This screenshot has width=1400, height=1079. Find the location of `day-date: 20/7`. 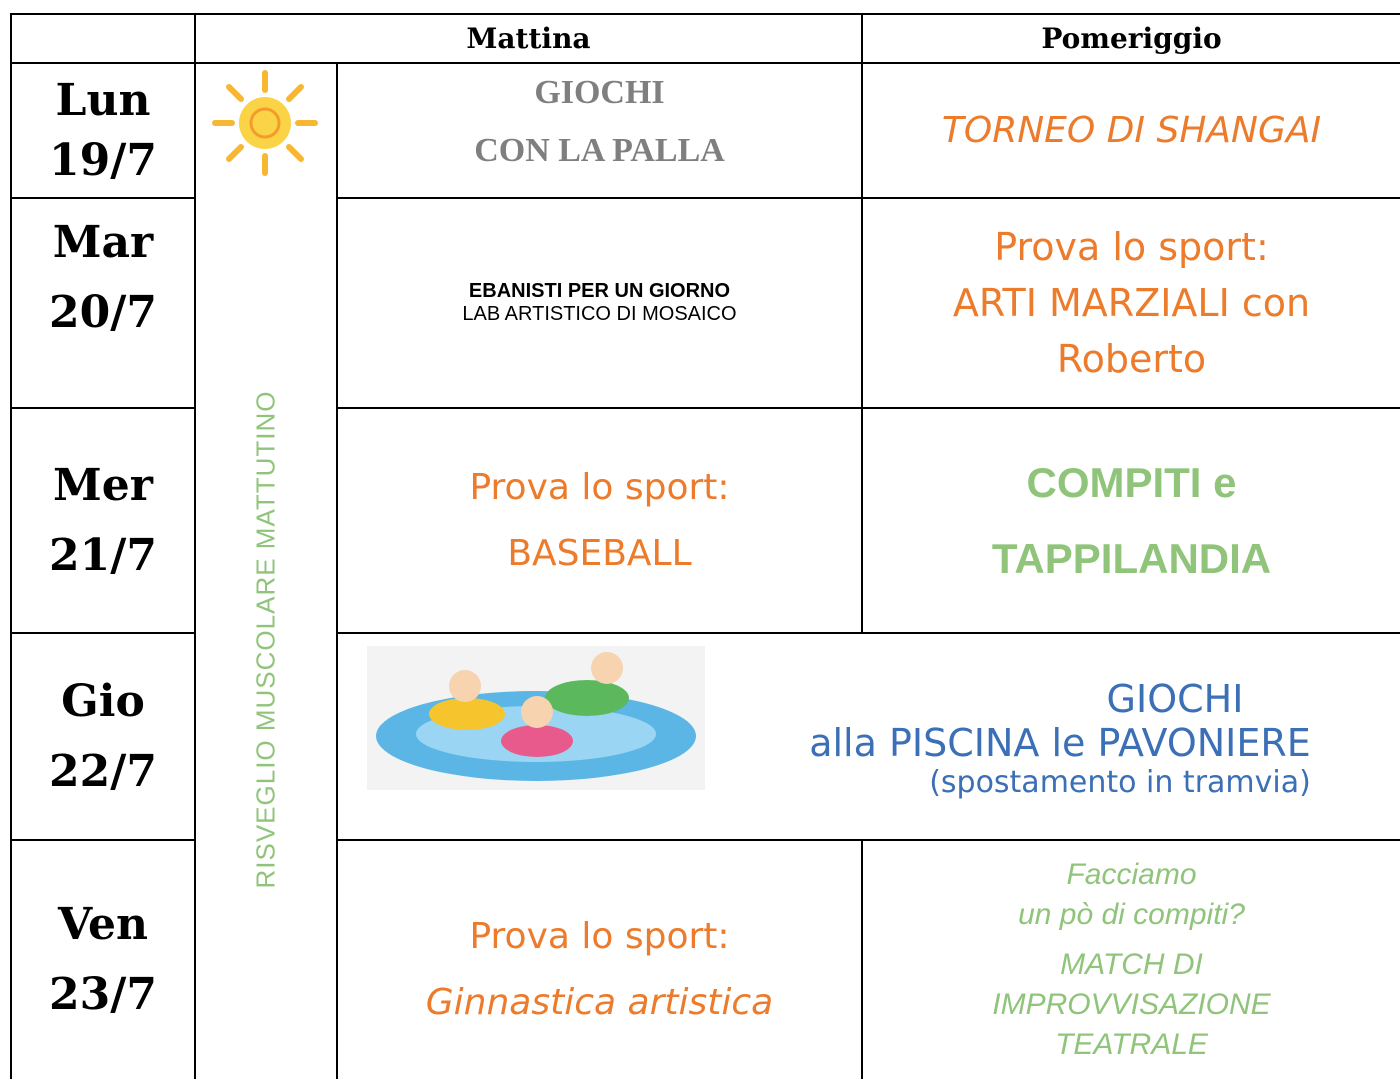

day-date: 20/7 is located at coordinates (103, 312).